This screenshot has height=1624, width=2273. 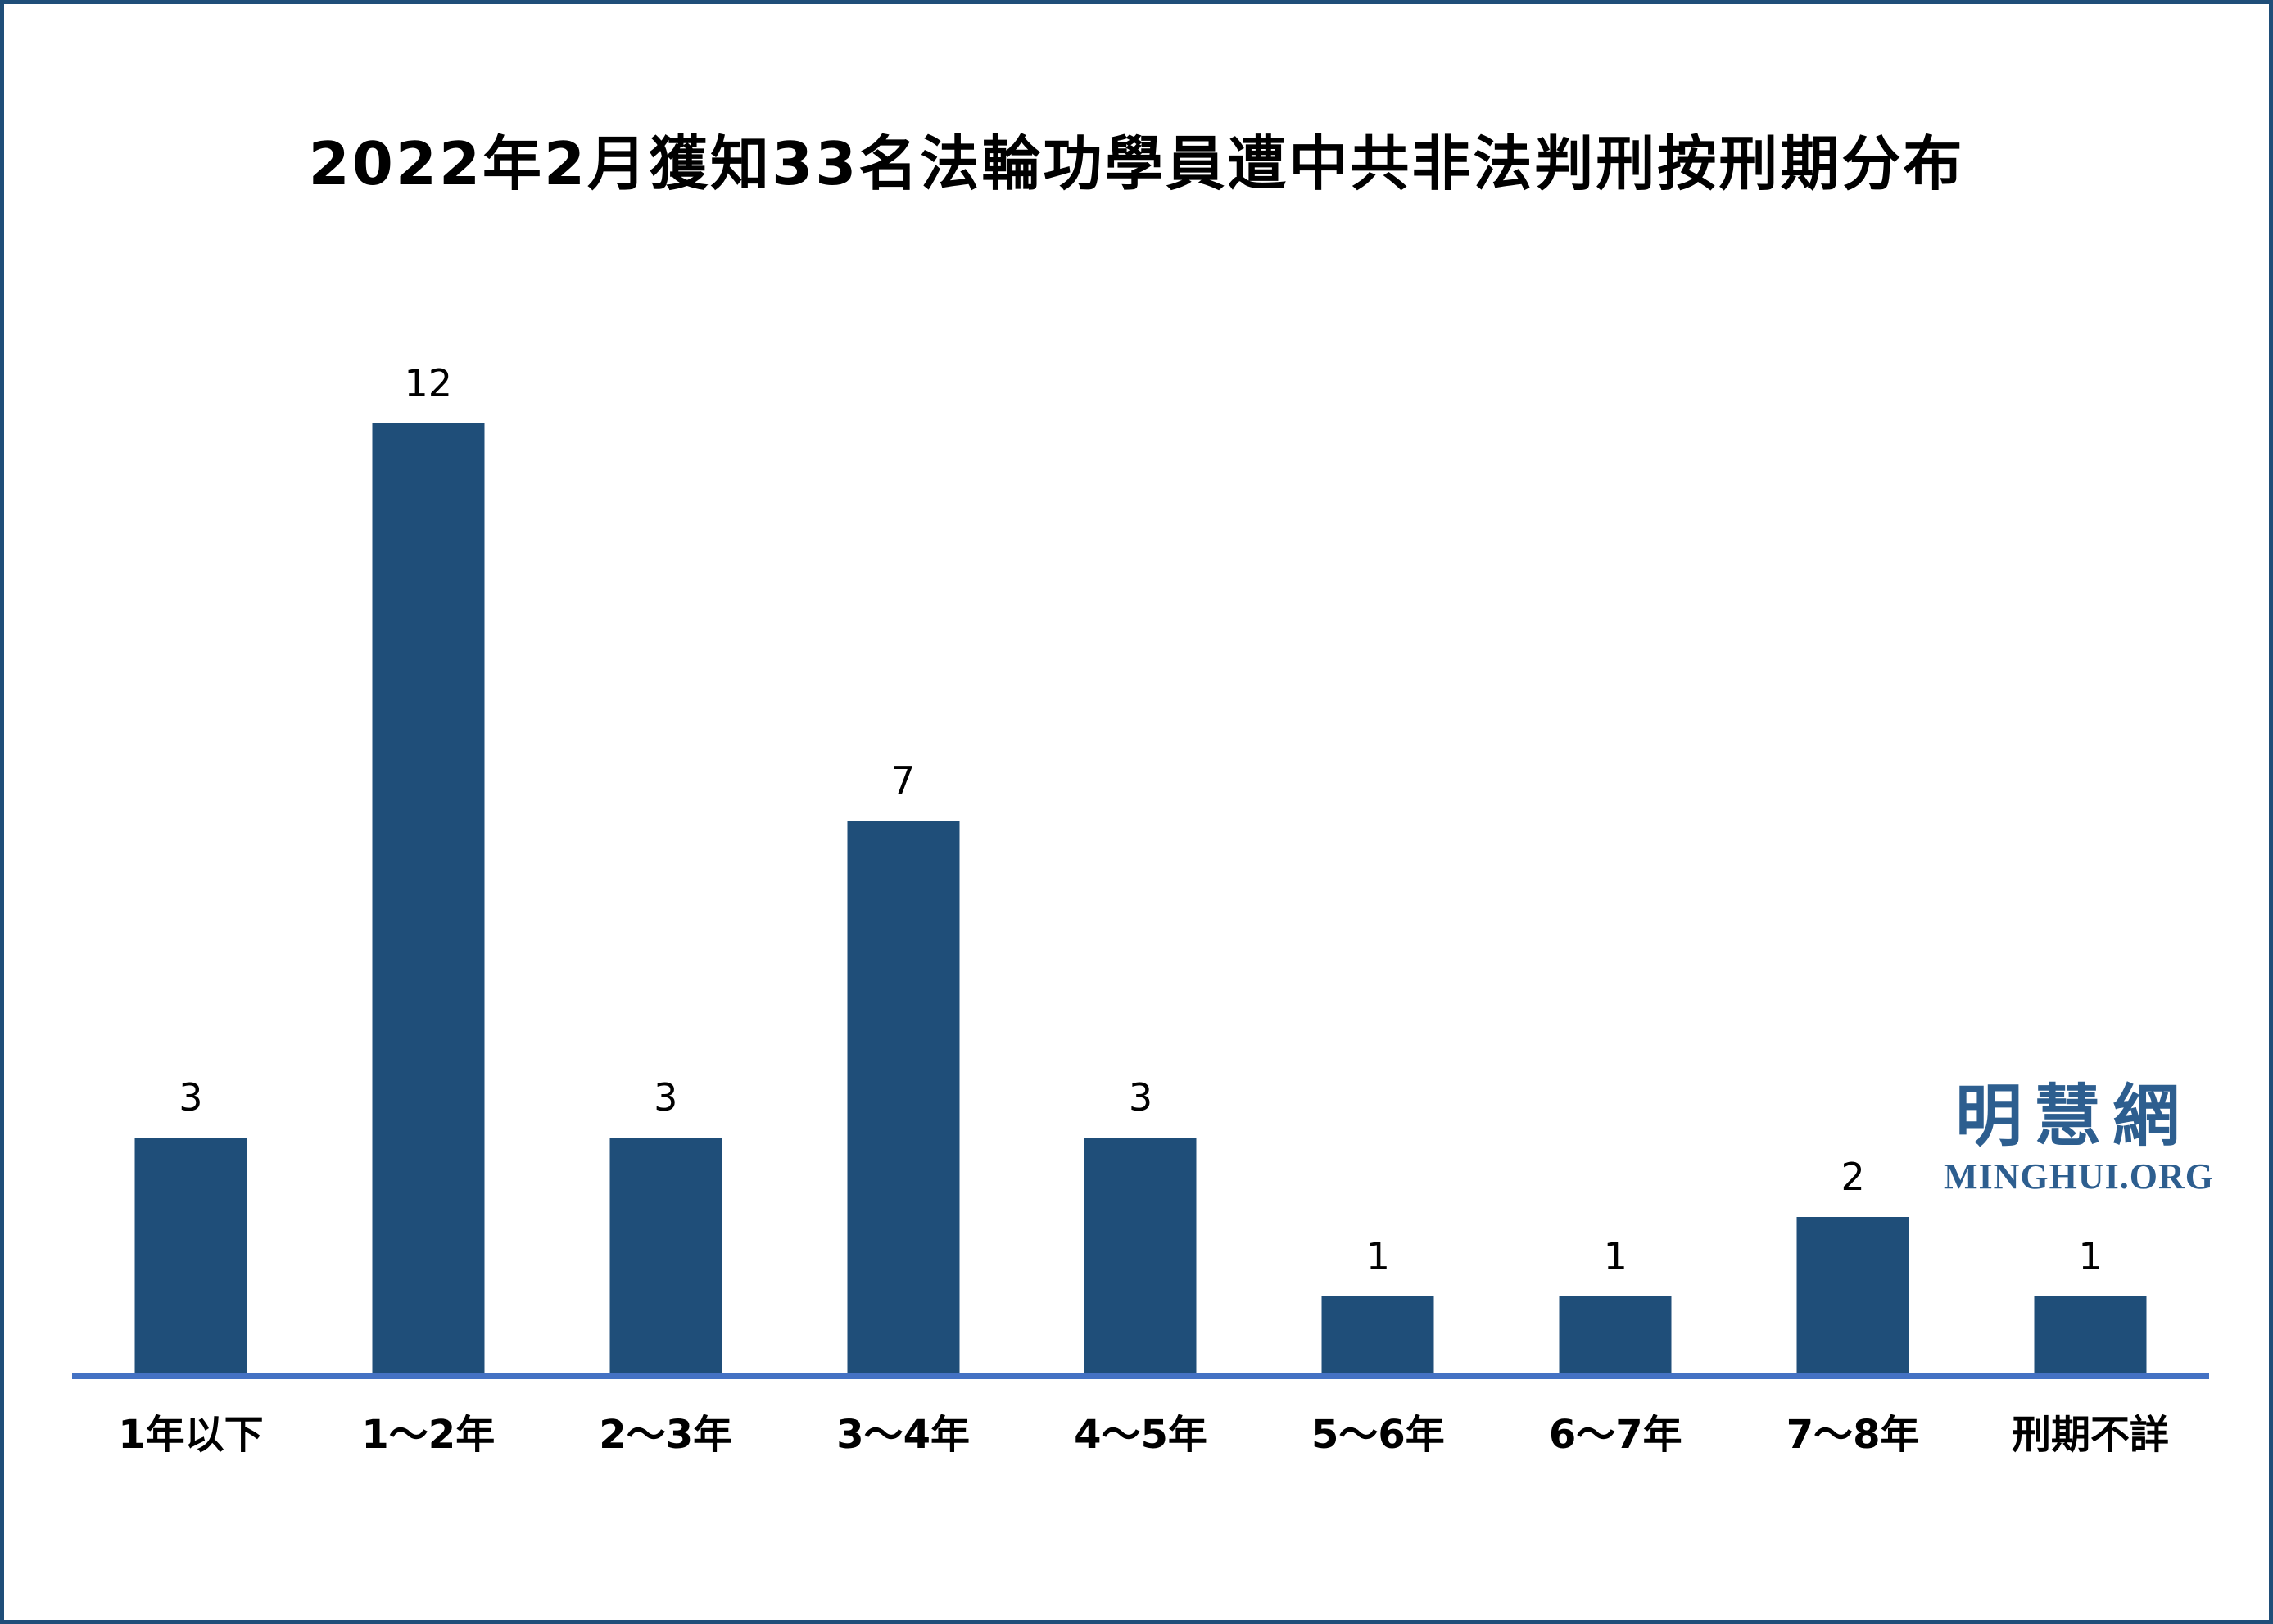 I want to click on bar-value-label: 2, so click(x=1853, y=1177).